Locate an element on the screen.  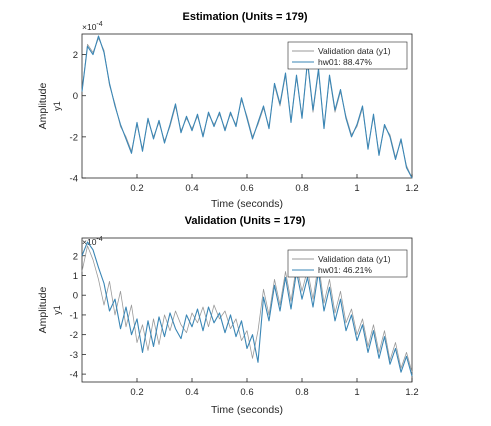
validation-x-ticks: 0.2 0.4 0.6 0.8 1 1.2 is located at coordinates (274, 388).